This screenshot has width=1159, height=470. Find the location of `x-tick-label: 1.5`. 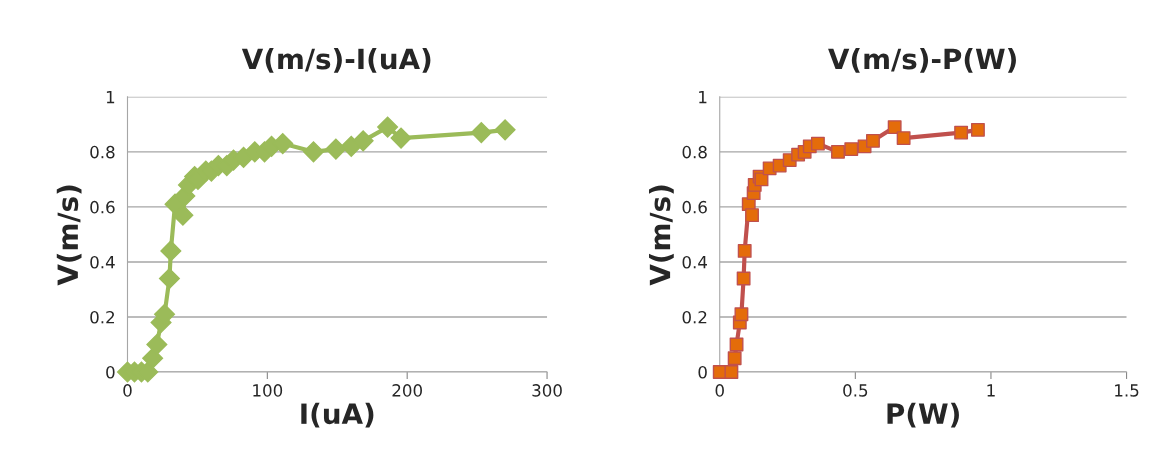

x-tick-label: 1.5 is located at coordinates (1127, 390).